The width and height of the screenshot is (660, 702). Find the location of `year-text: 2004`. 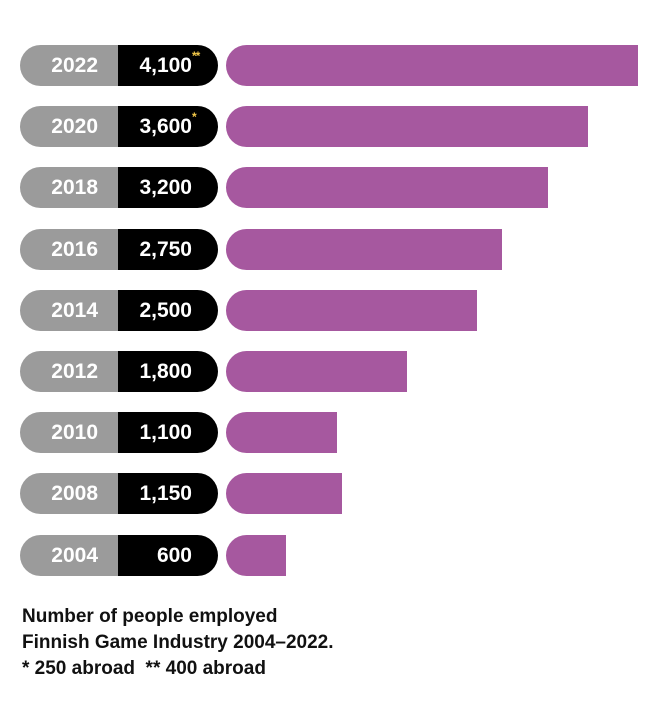

year-text: 2004 is located at coordinates (74, 555).